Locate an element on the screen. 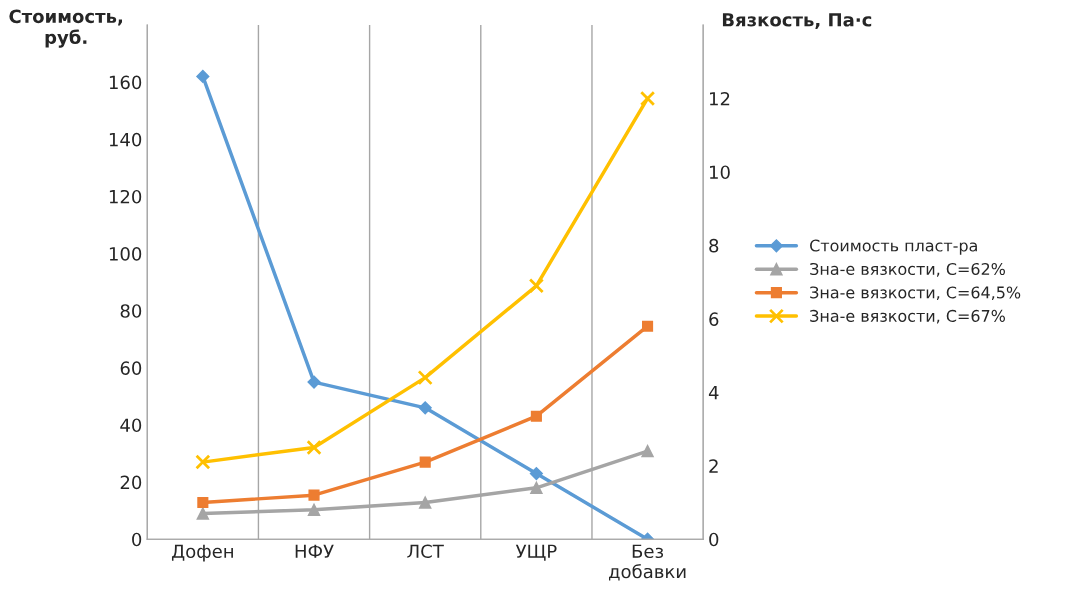 The width and height of the screenshot is (1067, 610). y-axis-title: Стоимость, руб. is located at coordinates (65, 28).